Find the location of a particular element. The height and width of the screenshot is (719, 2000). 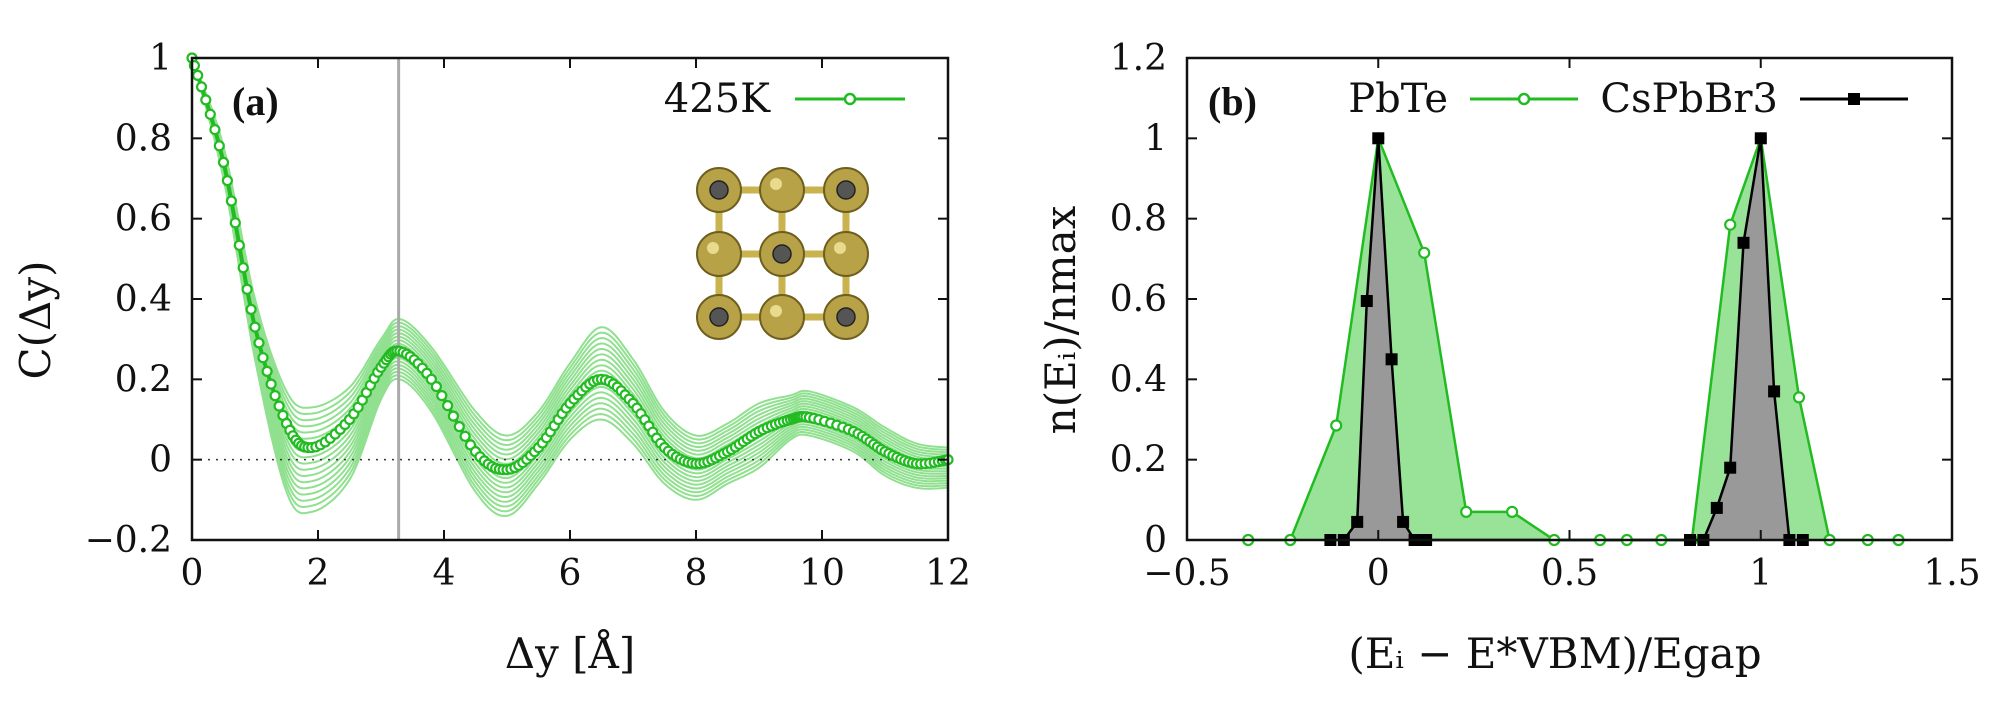

legend-marker-pbte is located at coordinates (1524, 99).